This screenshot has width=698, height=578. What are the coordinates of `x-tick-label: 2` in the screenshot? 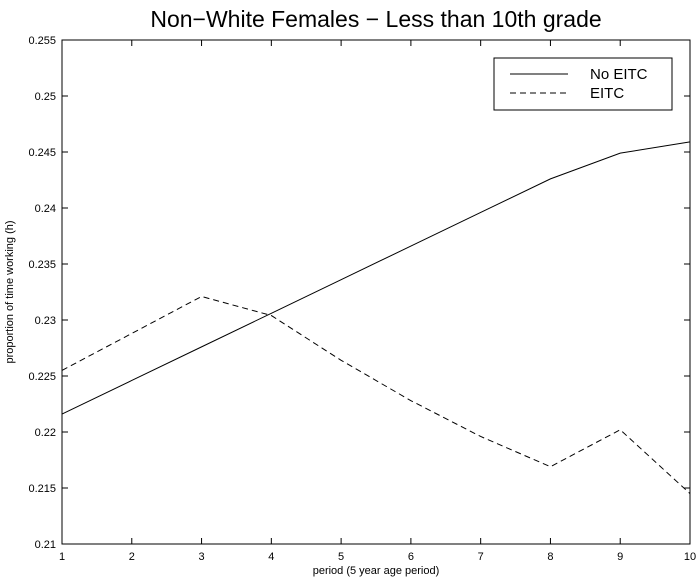 It's located at (132, 557).